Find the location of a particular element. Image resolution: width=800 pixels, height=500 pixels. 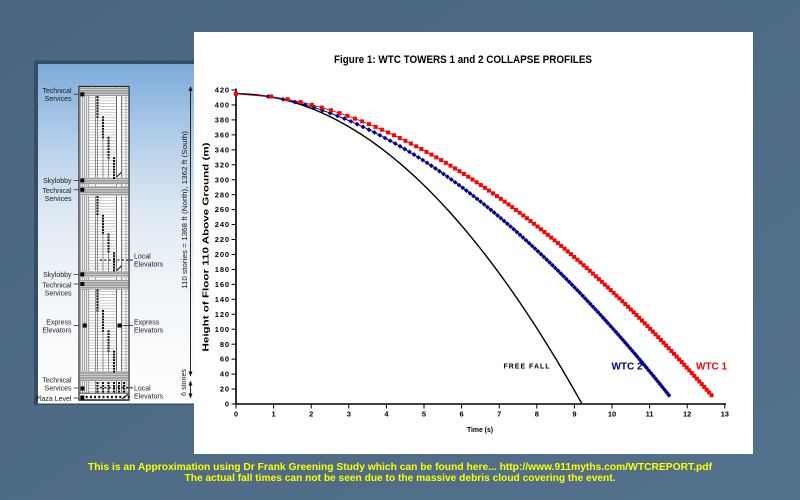

svg-text: 80 is located at coordinates (225, 344).